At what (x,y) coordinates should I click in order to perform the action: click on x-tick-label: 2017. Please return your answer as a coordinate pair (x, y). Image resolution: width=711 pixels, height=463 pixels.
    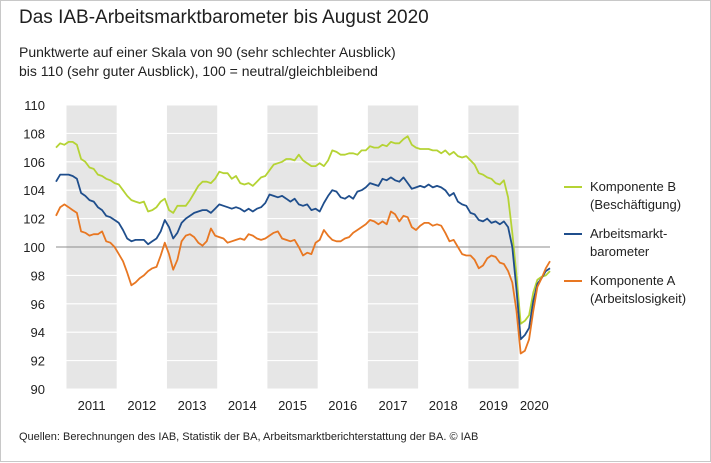
    Looking at the image, I should click on (393, 405).